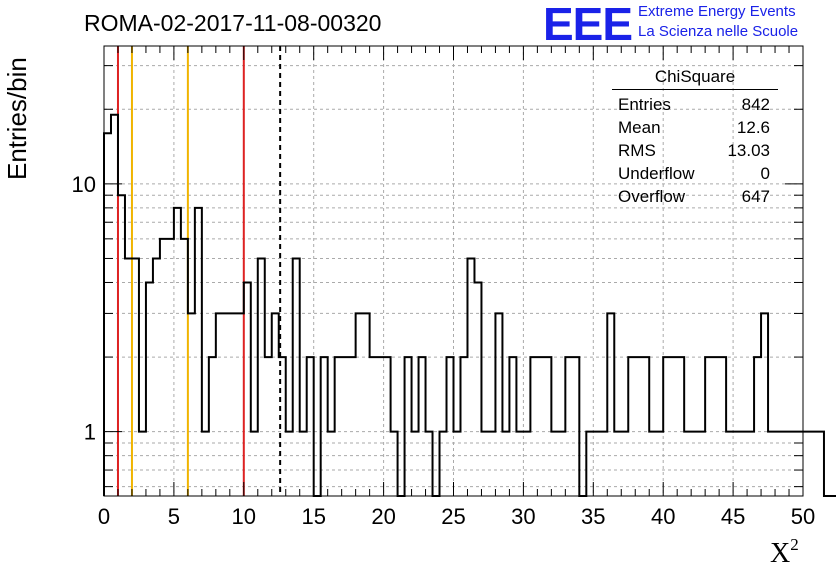 The image size is (836, 572). What do you see at coordinates (695, 78) in the screenshot?
I see `stats-title: ChiSquare` at bounding box center [695, 78].